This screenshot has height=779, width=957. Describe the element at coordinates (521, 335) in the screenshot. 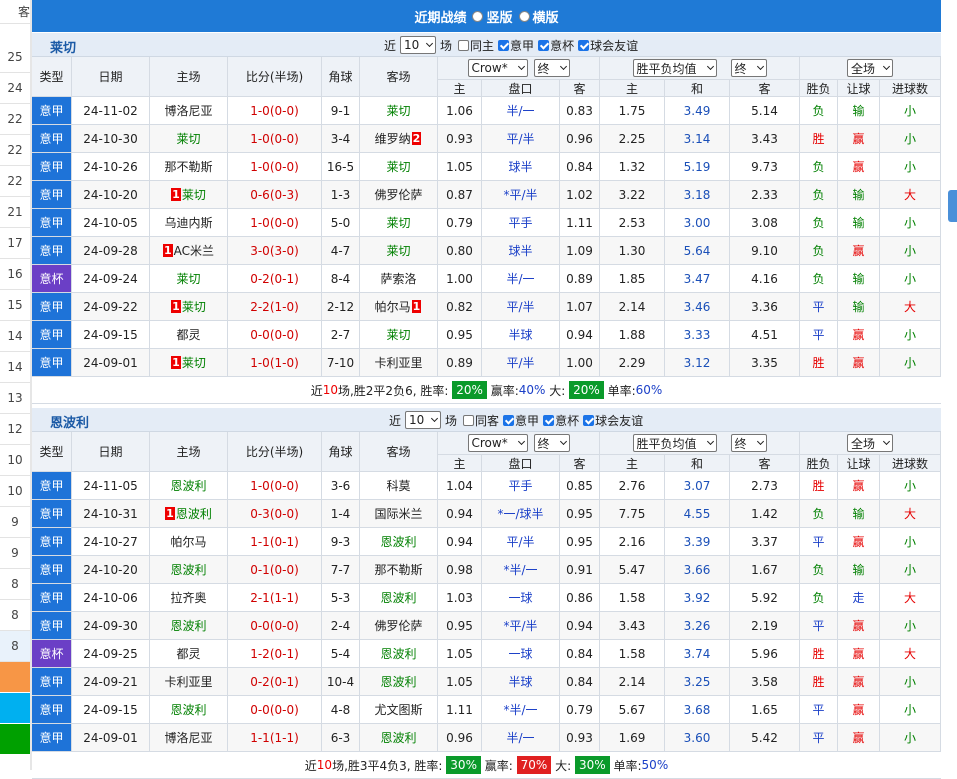

I see `handicap-cell: 半球` at that location.